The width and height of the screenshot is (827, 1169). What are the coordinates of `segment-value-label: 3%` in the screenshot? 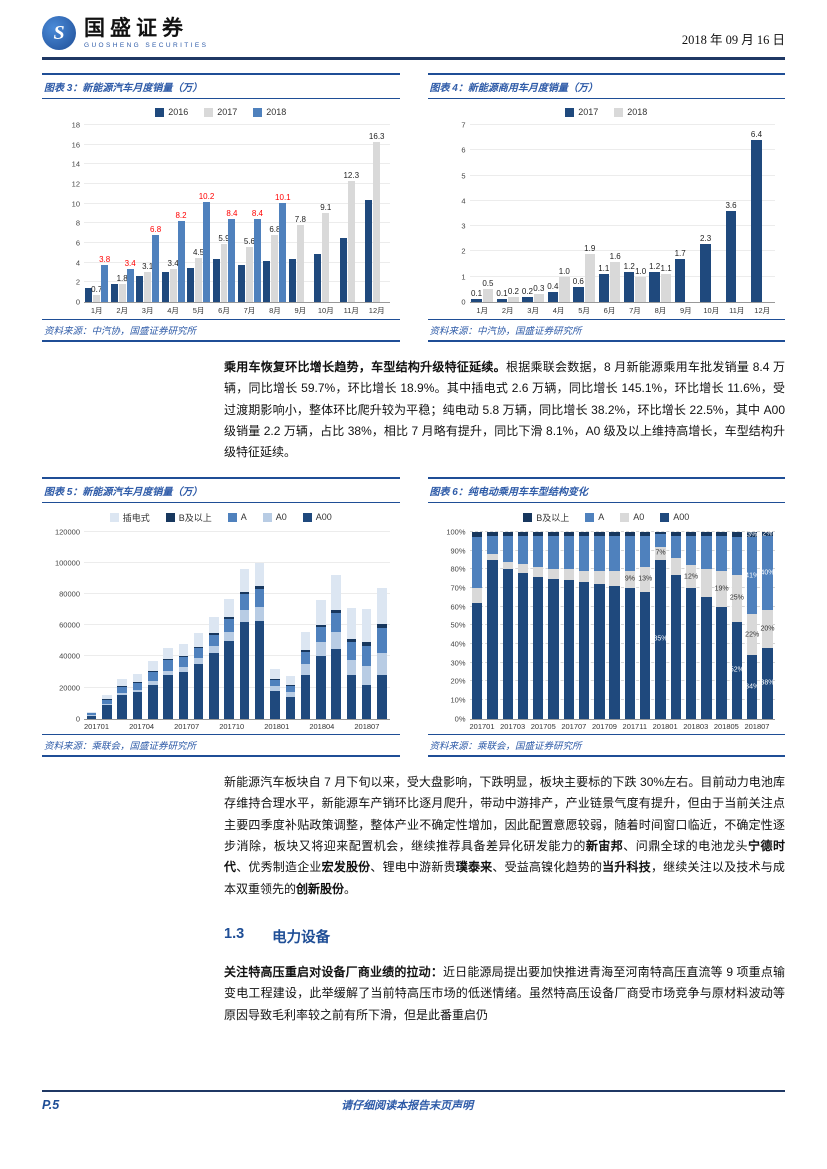 It's located at (752, 535).